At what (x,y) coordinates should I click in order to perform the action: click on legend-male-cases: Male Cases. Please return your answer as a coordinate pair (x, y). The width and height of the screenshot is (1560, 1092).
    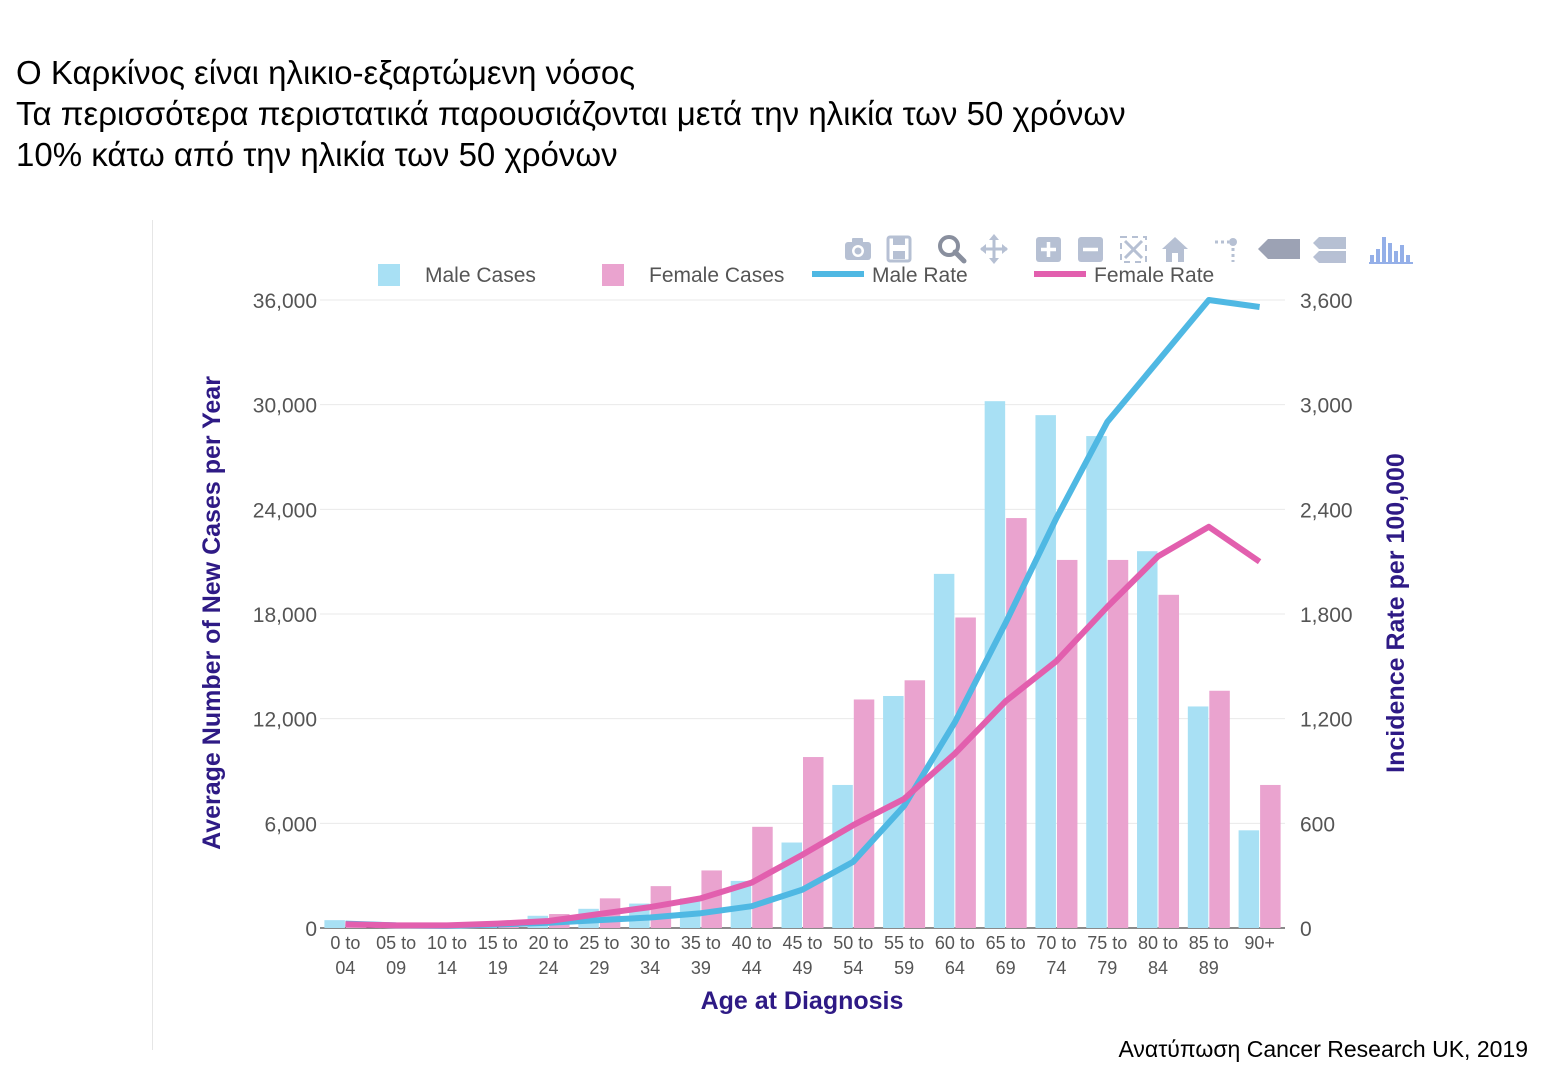
    Looking at the image, I should click on (457, 275).